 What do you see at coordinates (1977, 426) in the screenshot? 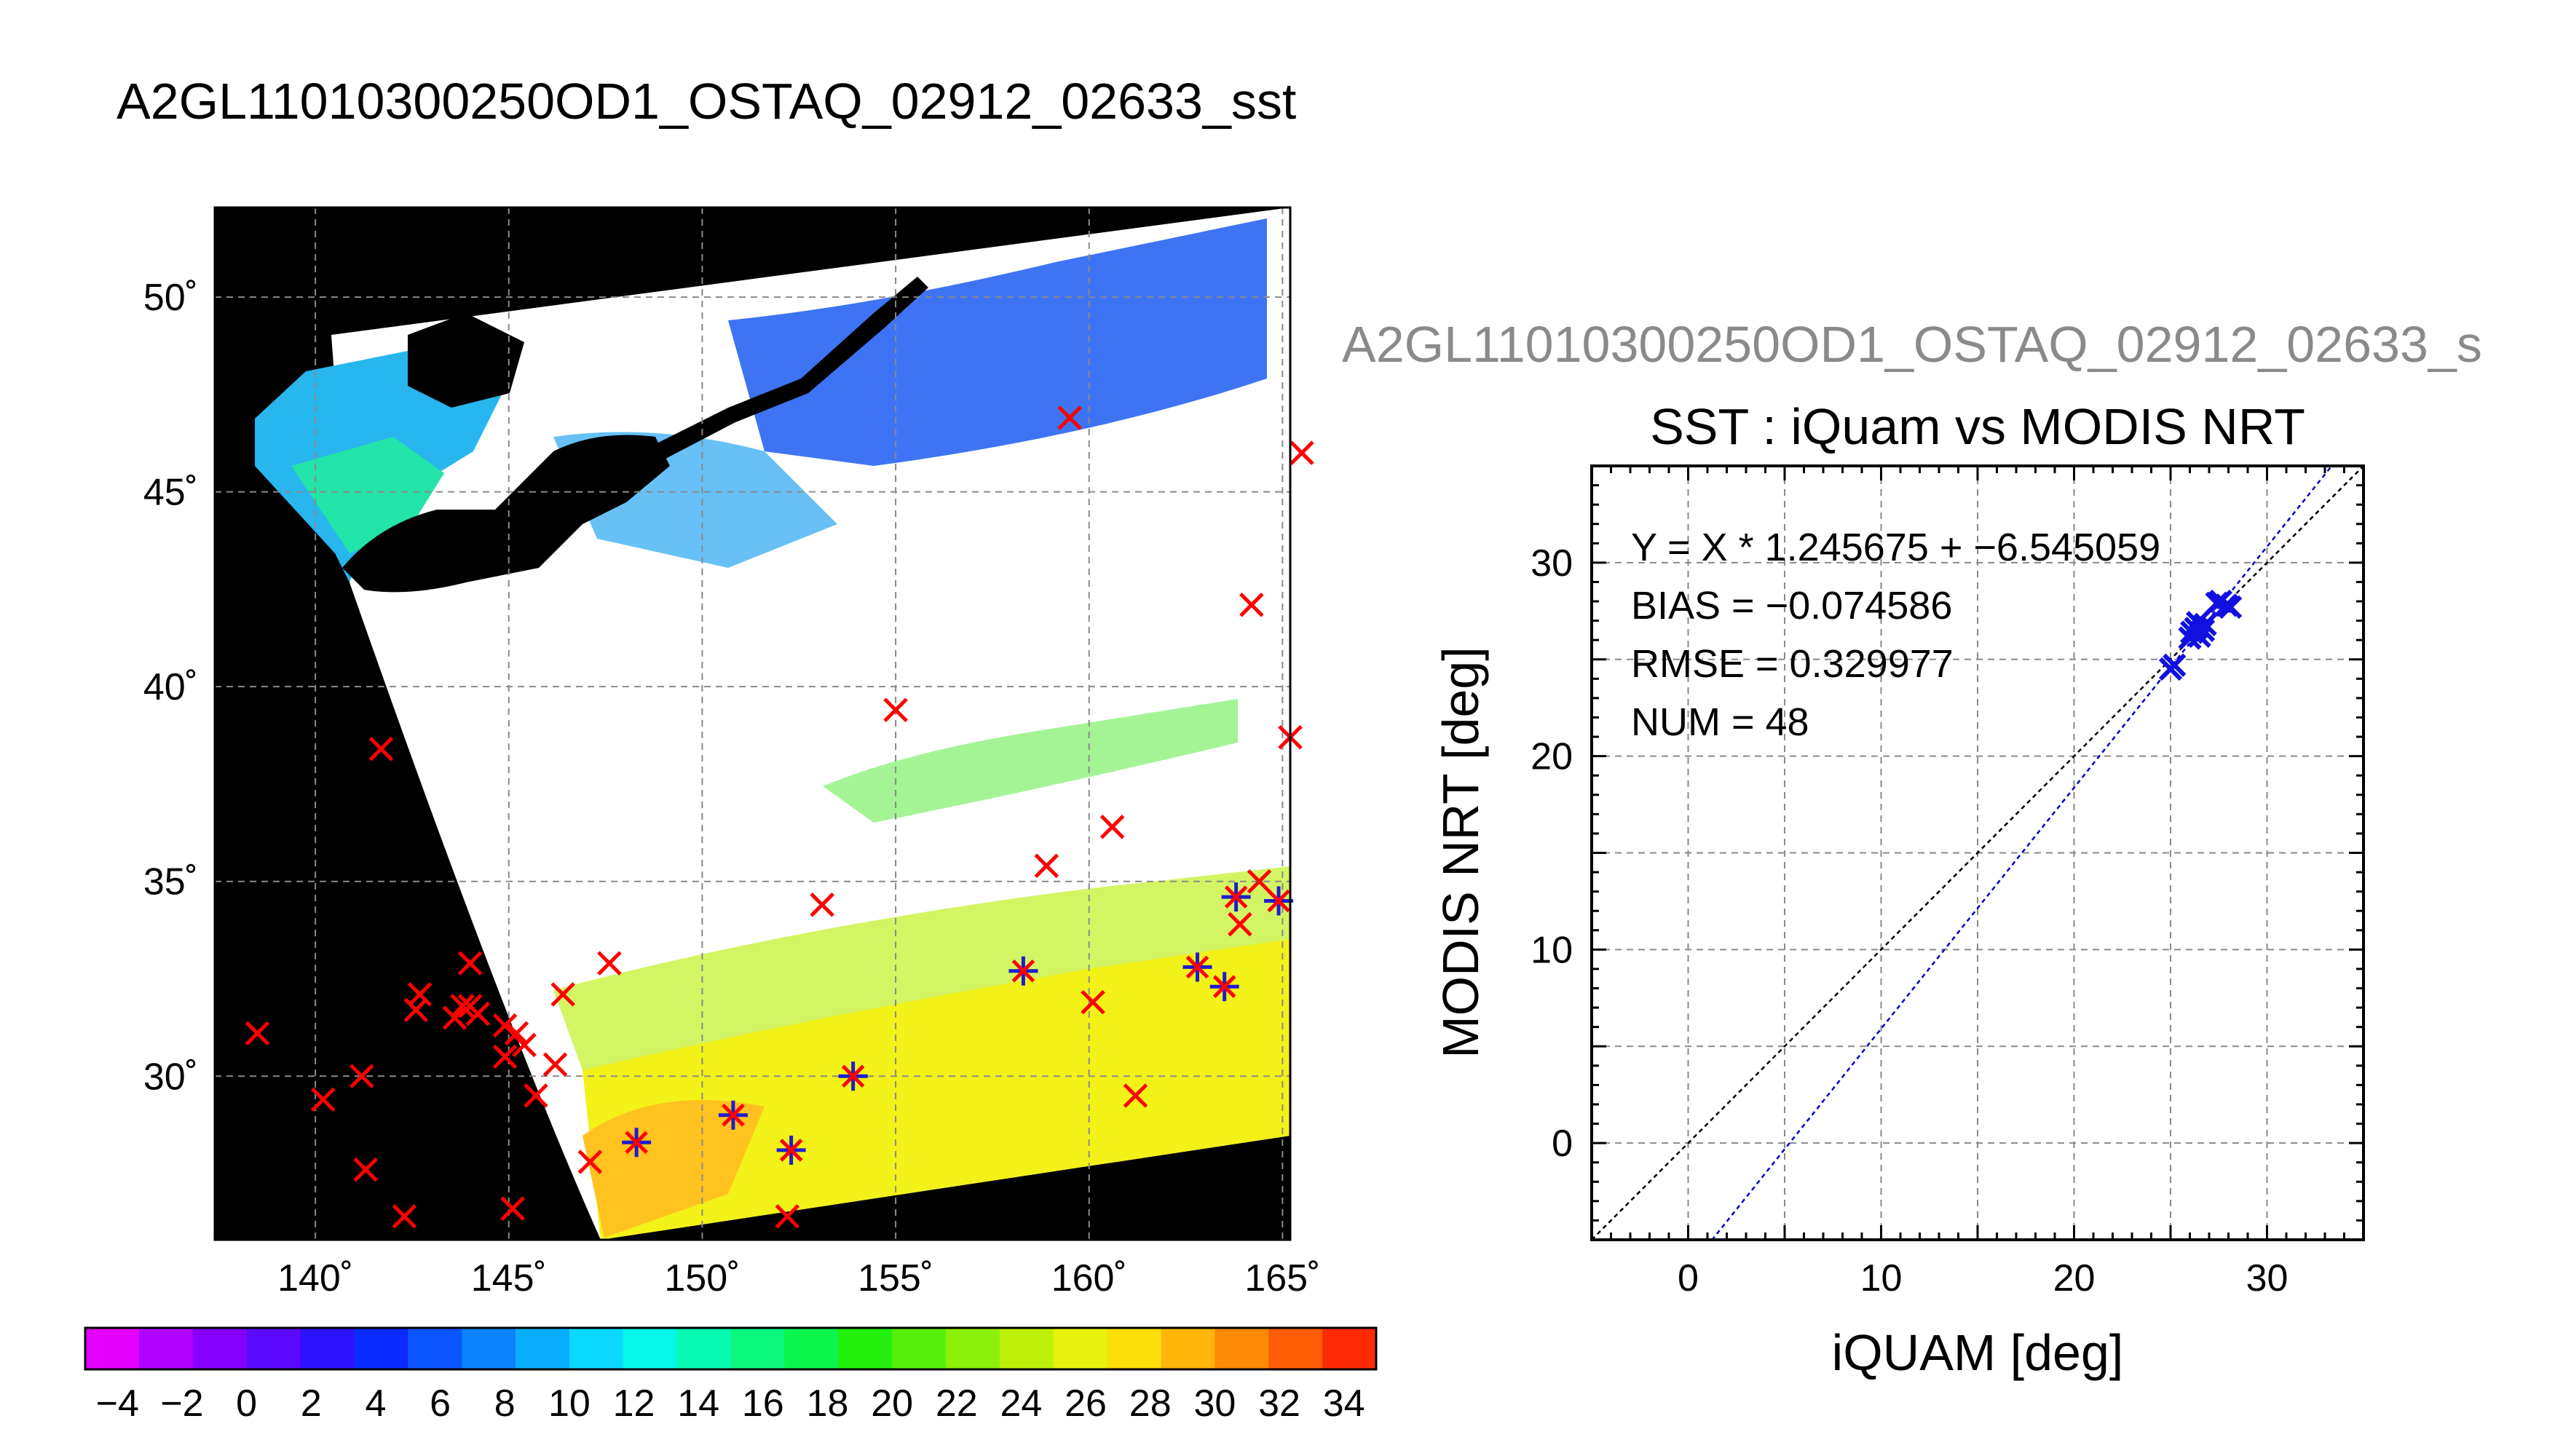
I see `scatter-title: SST : iQuam vs MODIS NRT` at bounding box center [1977, 426].